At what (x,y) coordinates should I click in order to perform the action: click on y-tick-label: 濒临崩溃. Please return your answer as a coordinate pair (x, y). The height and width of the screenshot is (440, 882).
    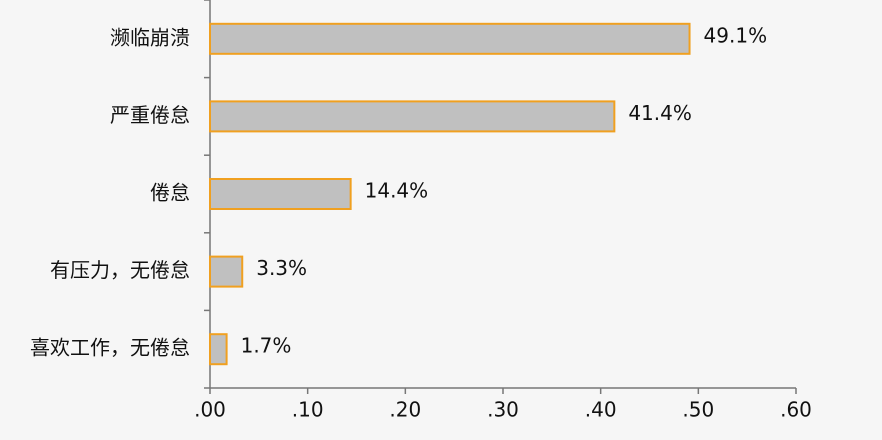
    Looking at the image, I should click on (150, 37).